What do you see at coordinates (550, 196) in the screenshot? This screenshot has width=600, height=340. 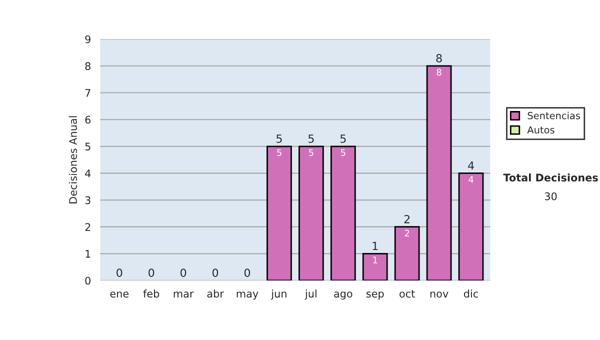 I see `text: 30` at bounding box center [550, 196].